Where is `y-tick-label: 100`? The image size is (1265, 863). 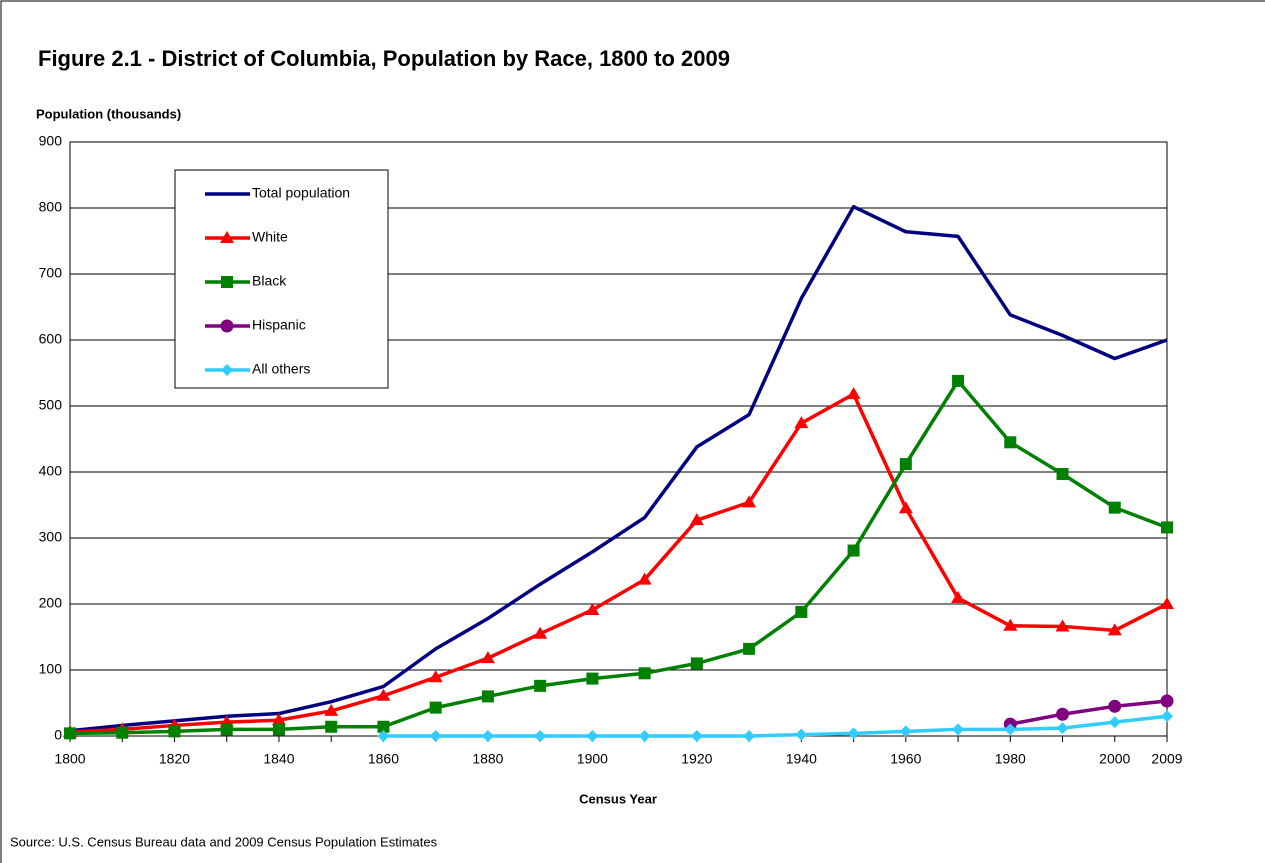 y-tick-label: 100 is located at coordinates (51, 669).